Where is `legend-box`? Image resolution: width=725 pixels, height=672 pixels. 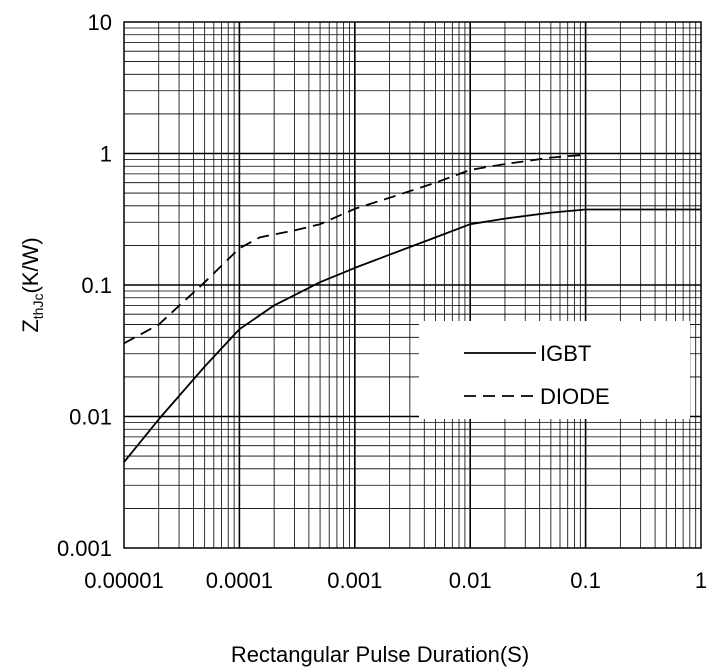 legend-box is located at coordinates (554, 370).